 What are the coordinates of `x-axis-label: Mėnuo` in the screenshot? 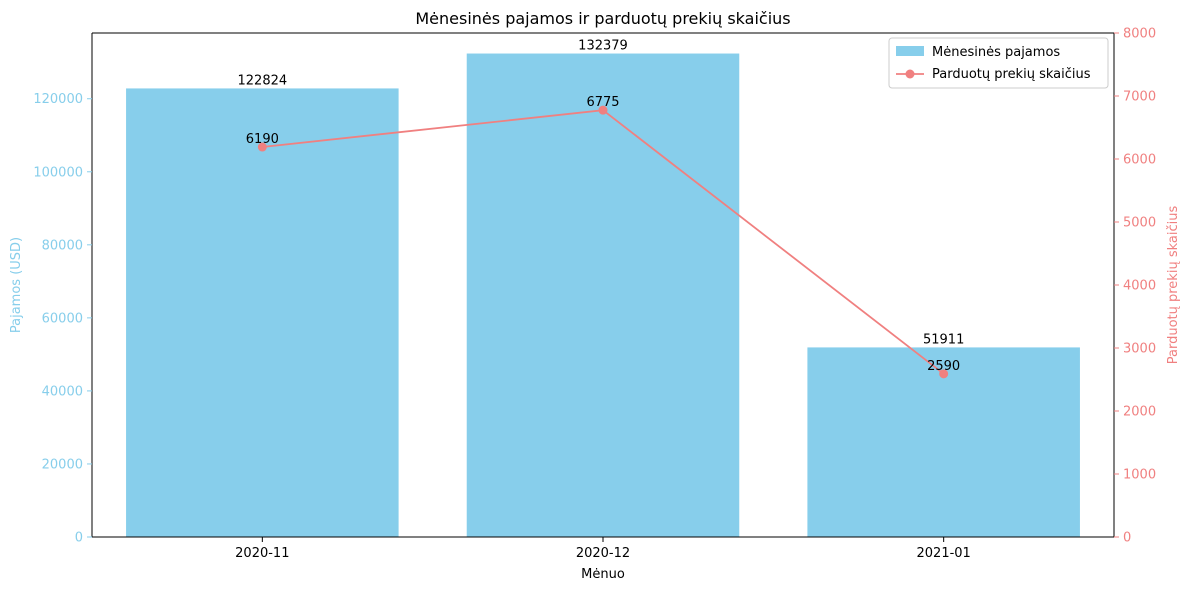 It's located at (603, 574).